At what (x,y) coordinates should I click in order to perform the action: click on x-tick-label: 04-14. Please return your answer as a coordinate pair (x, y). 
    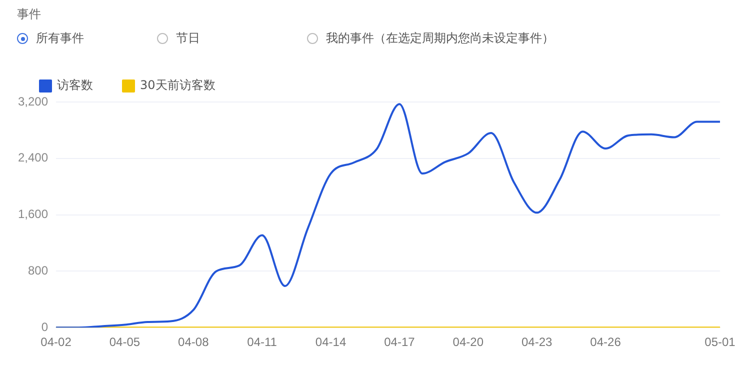
    Looking at the image, I should click on (330, 342).